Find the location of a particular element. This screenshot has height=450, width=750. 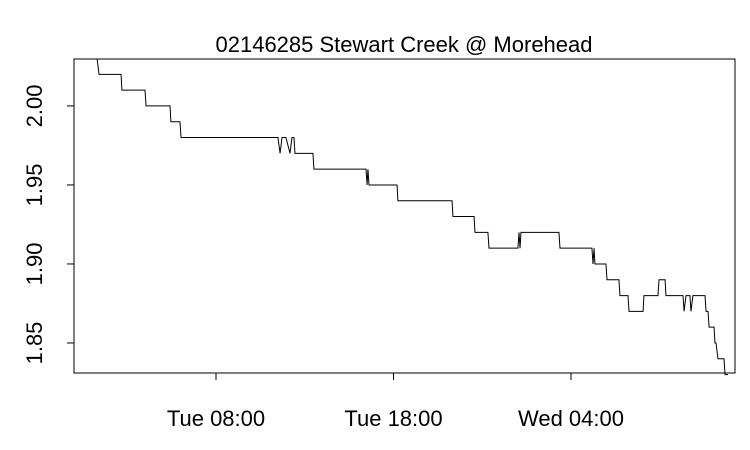

y-tick-label: 2.00 is located at coordinates (34, 106).